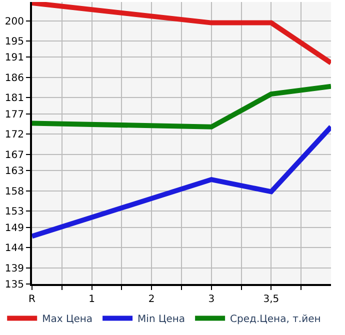 The height and width of the screenshot is (335, 345). I want to click on y-tick-label: 135, so click(14, 285).